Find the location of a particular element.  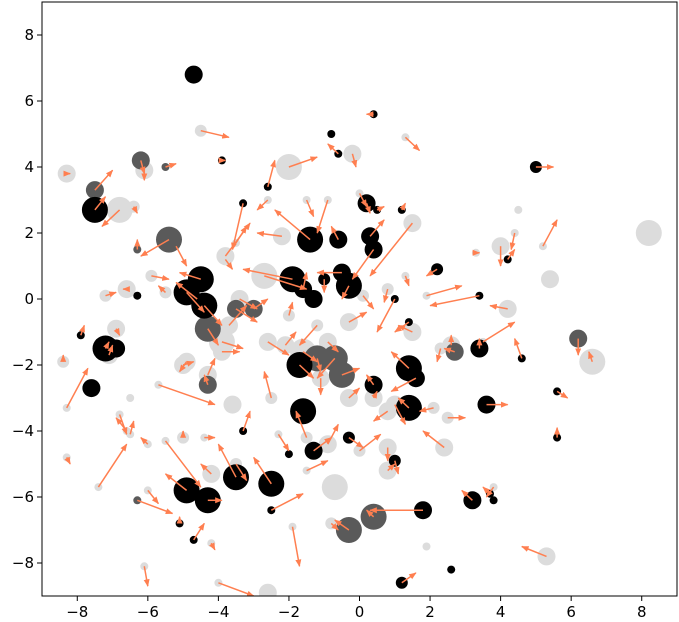

x-tick-label: −6 is located at coordinates (148, 612).